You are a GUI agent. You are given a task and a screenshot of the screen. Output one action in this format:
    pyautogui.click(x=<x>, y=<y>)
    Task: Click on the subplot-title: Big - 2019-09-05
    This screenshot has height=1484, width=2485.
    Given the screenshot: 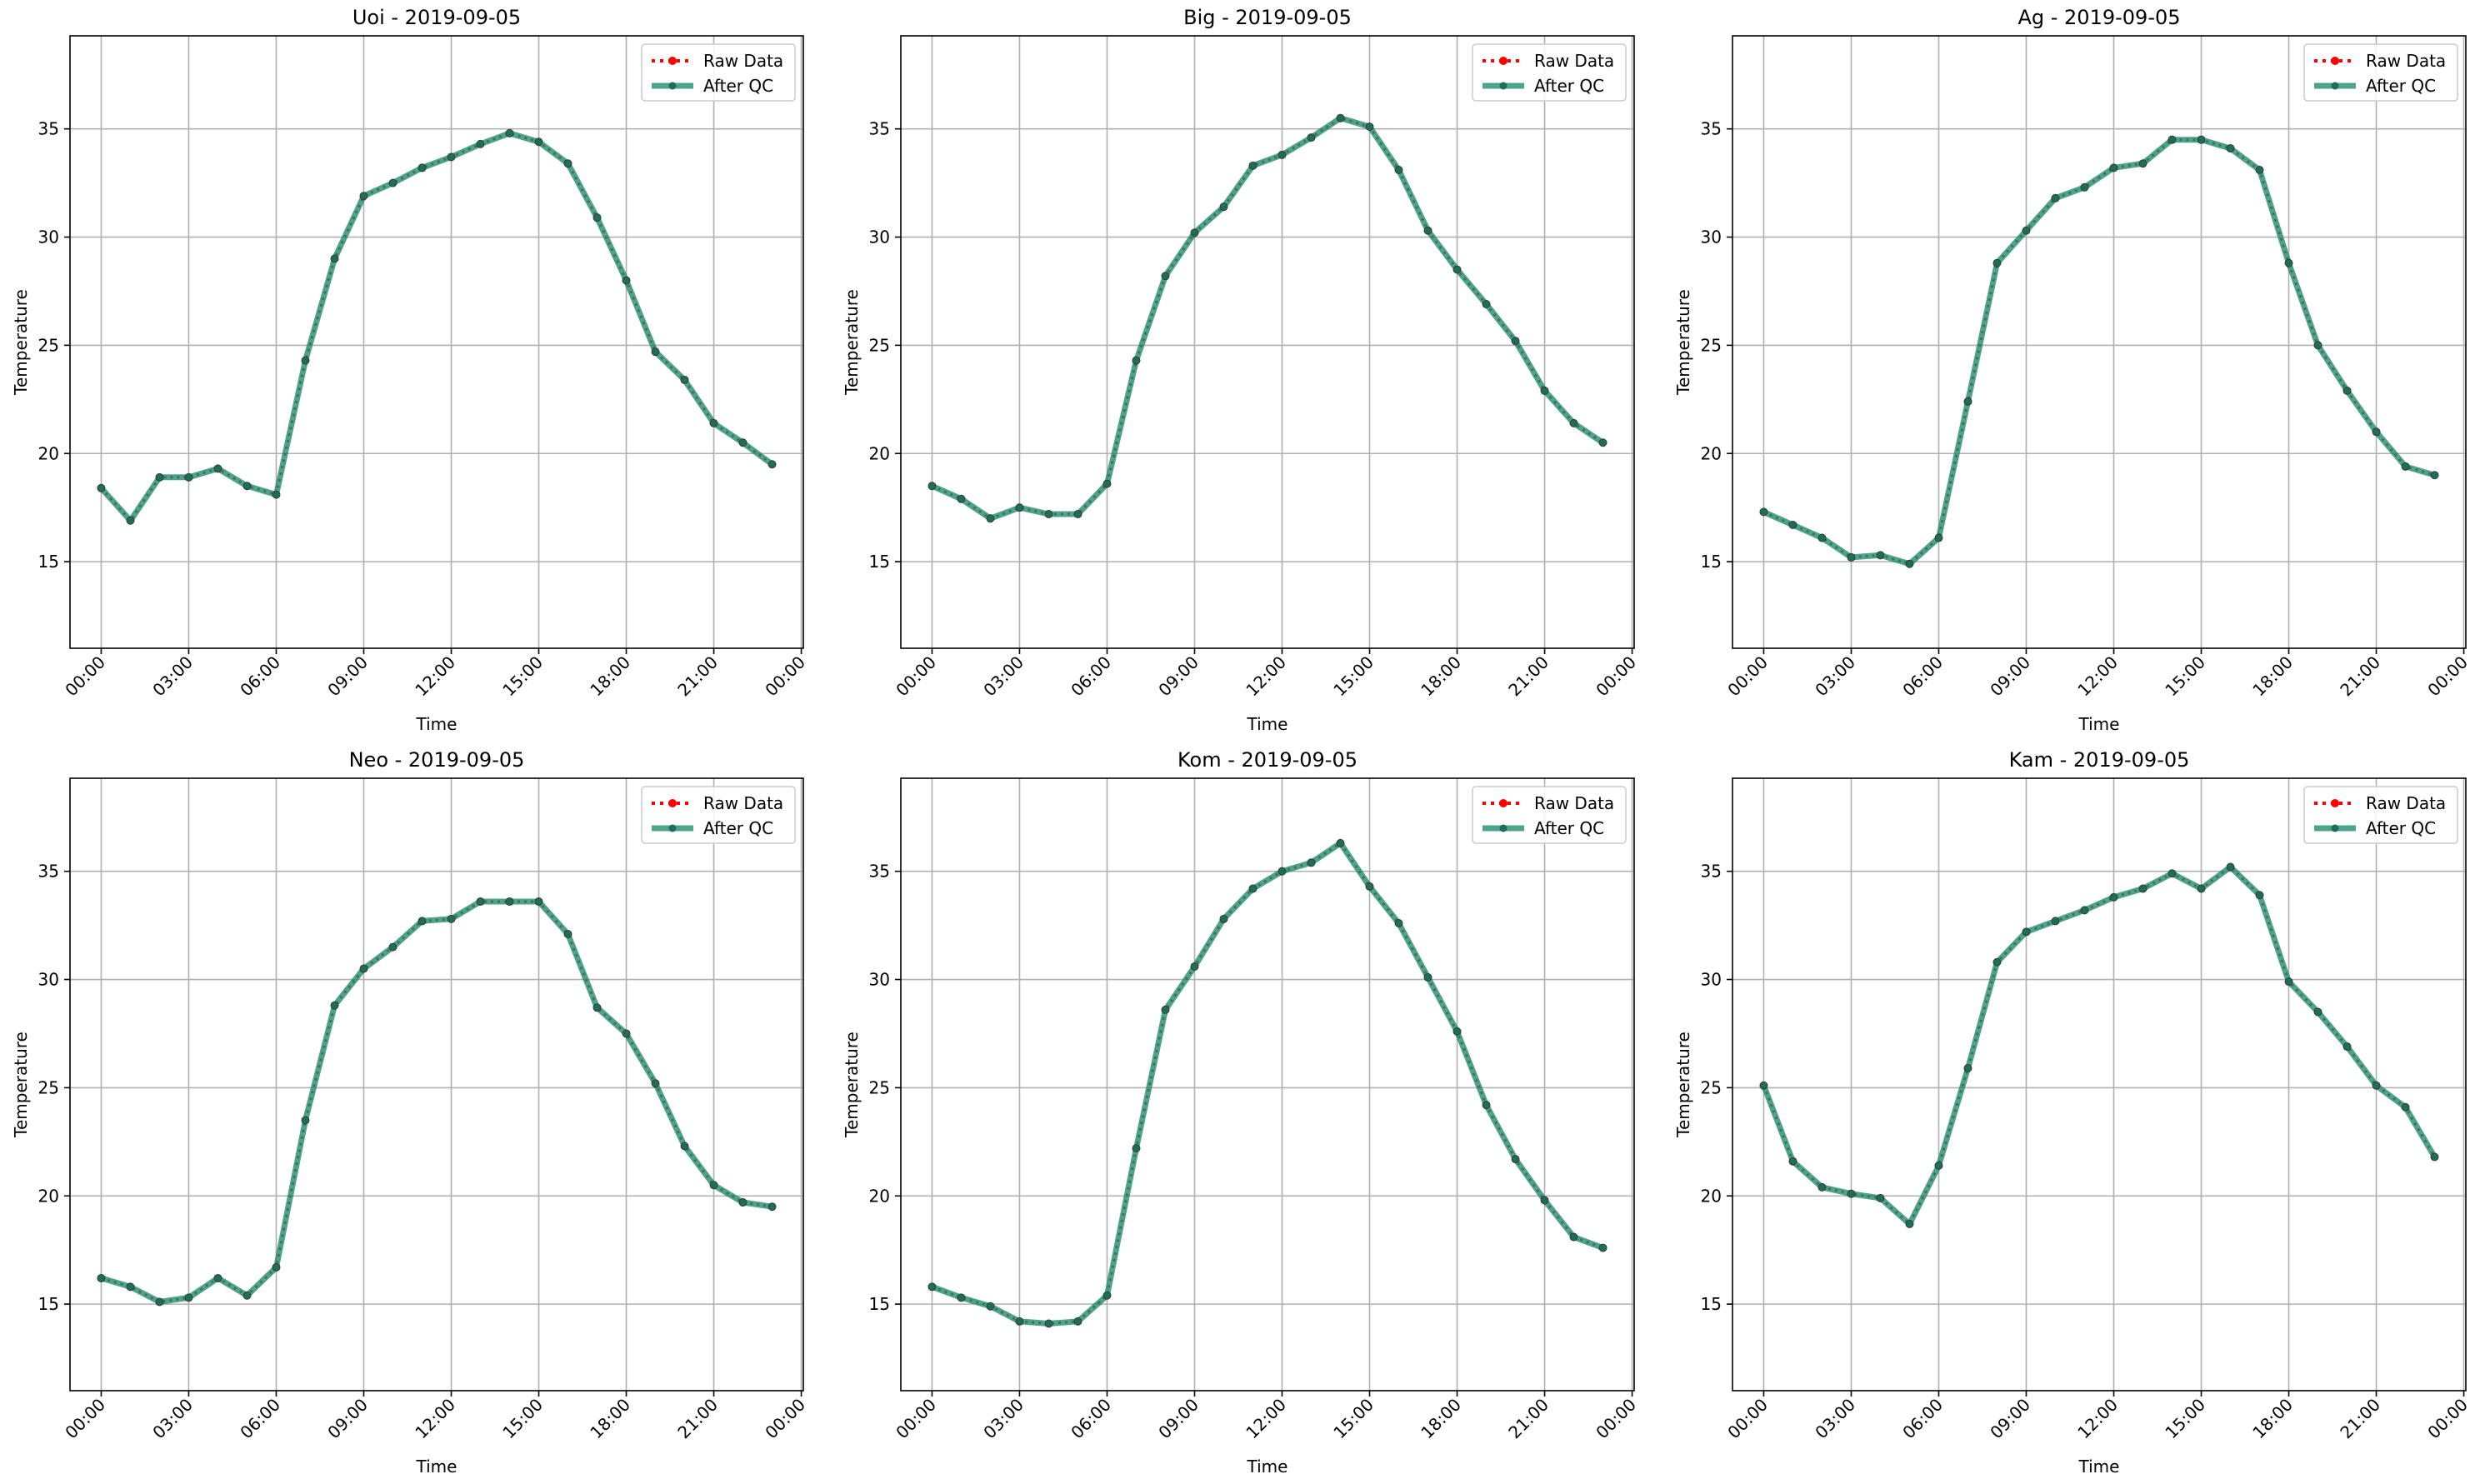 What is the action you would take?
    pyautogui.click(x=1267, y=17)
    